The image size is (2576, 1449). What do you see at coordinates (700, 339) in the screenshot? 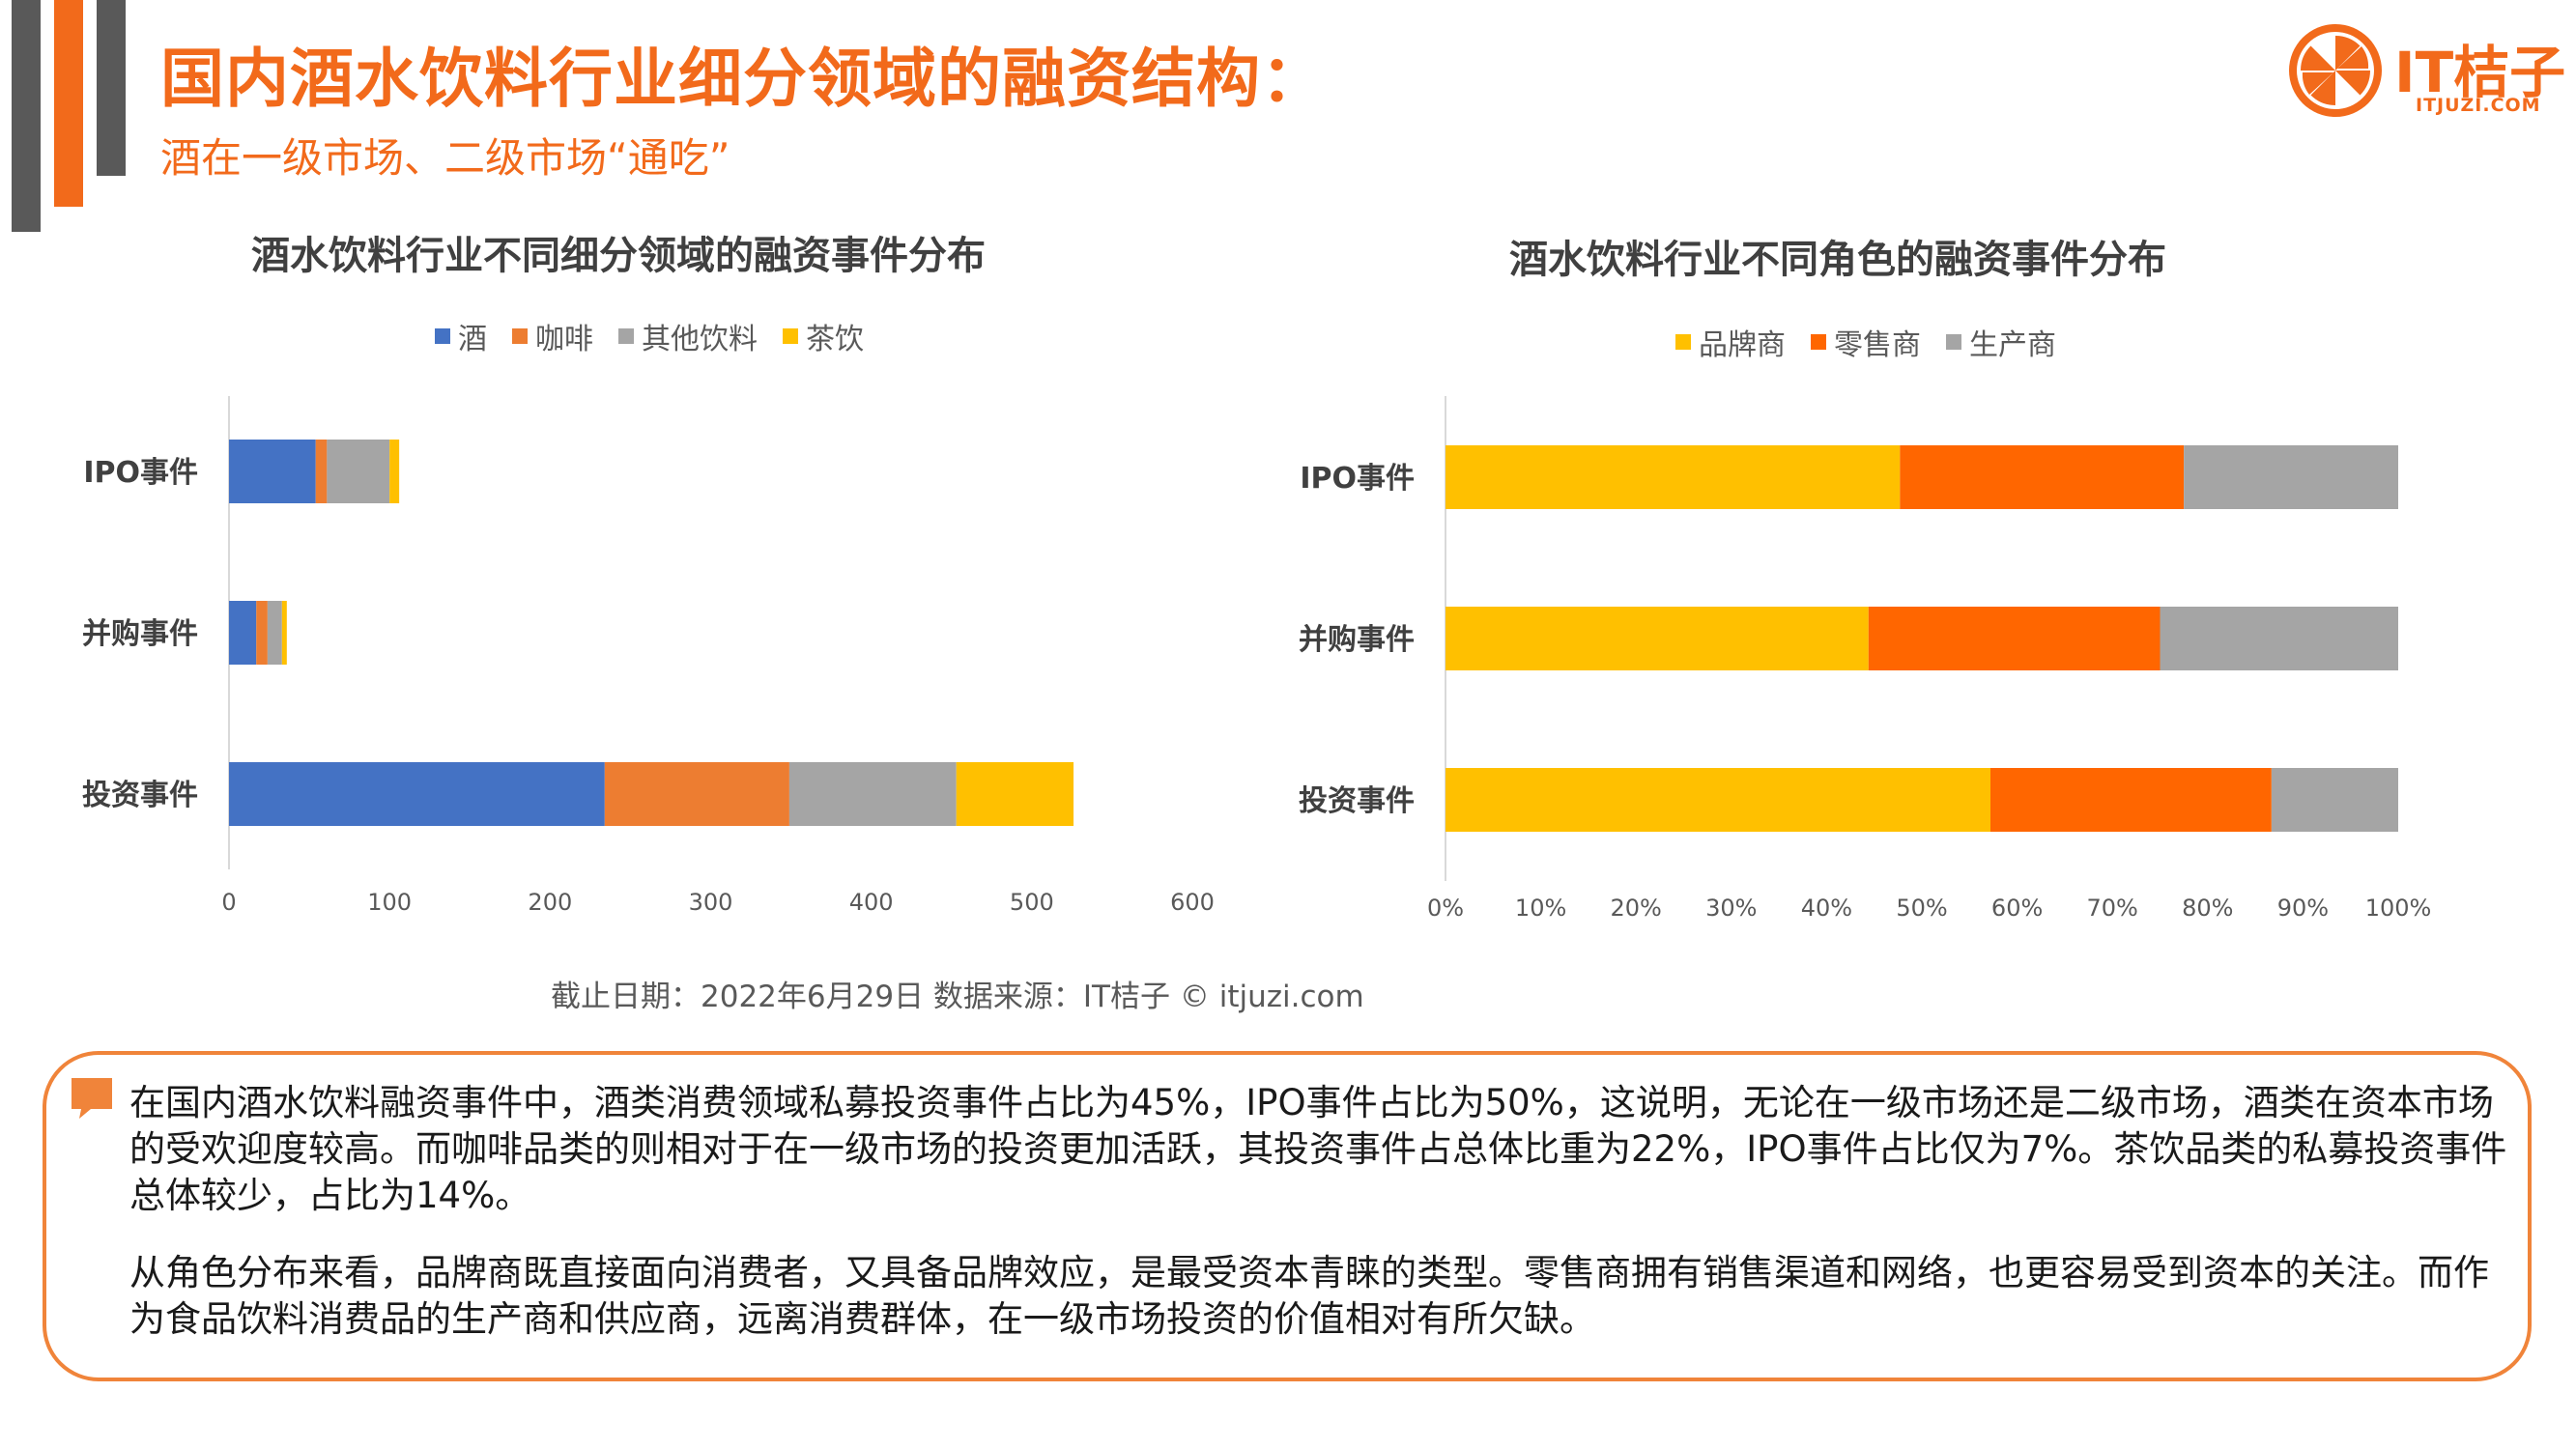
I see `legend-label: 其他饮料` at bounding box center [700, 339].